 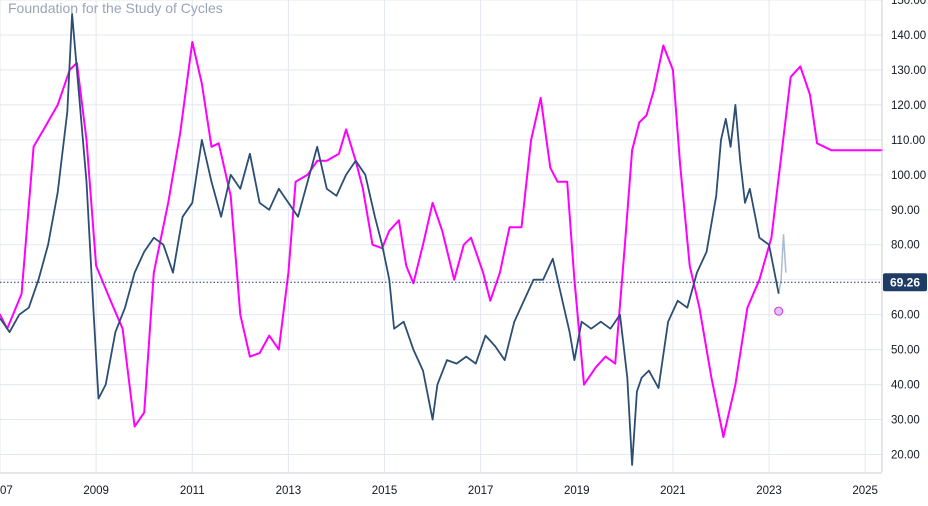 I want to click on watermark-text: Foundation for the Study of Cycles, so click(x=115, y=8).